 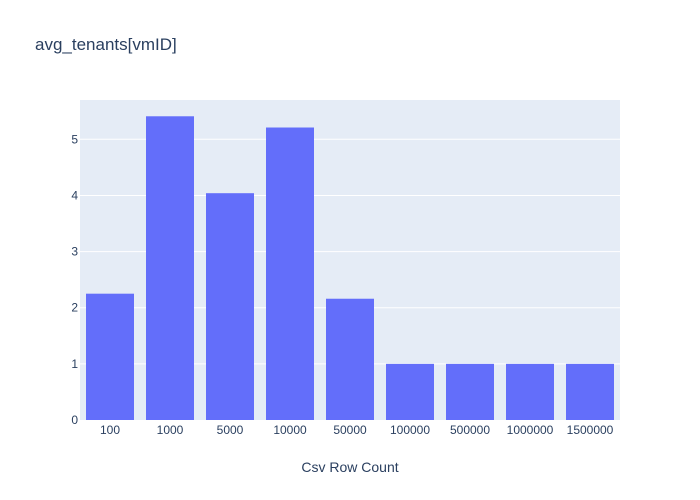 I want to click on x-tick-label: 50000, so click(x=350, y=430).